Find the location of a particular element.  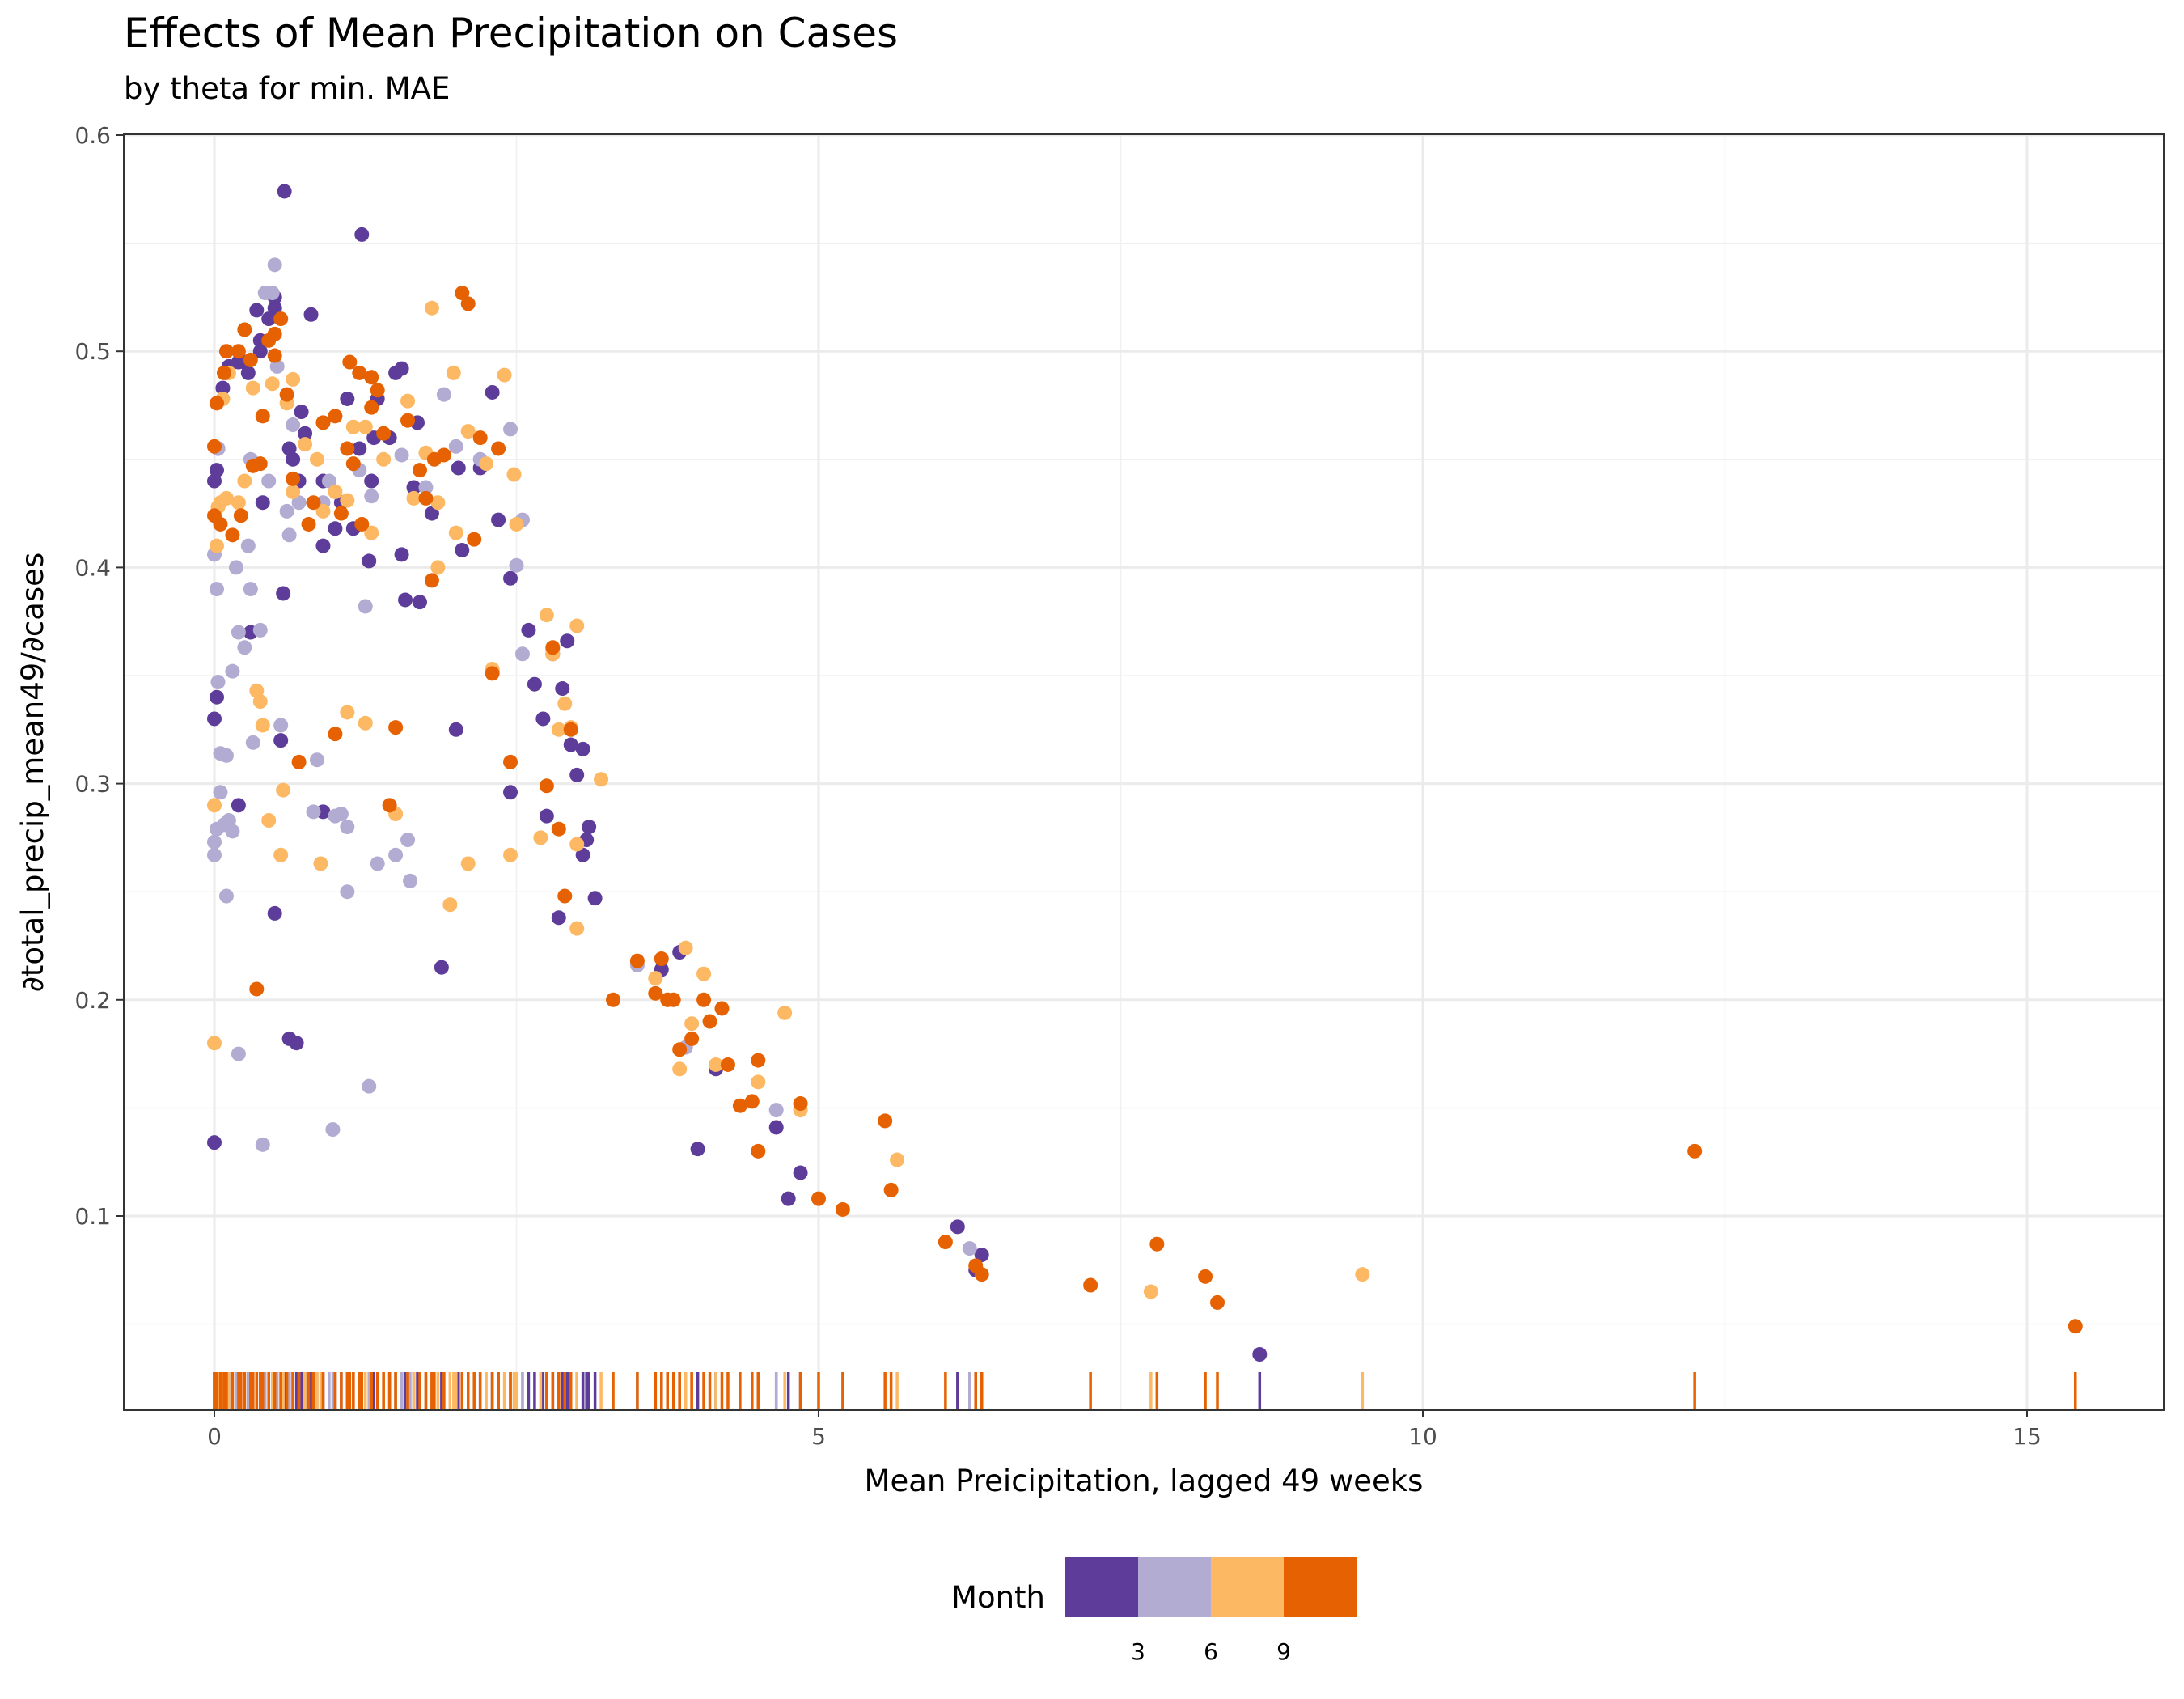

legend-label: 9 is located at coordinates (1283, 1651).